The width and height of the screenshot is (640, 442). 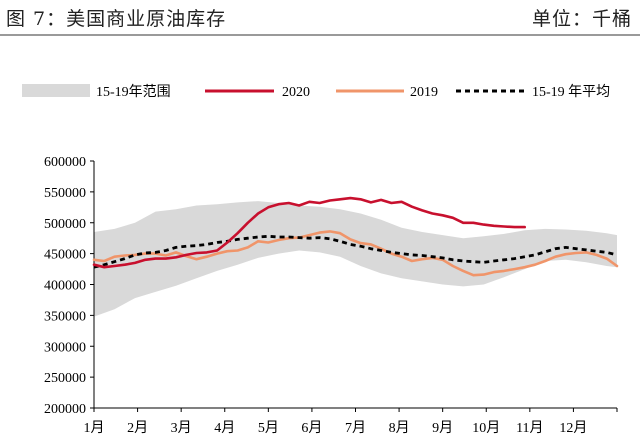 I want to click on series-2019-line, so click(x=355, y=253).